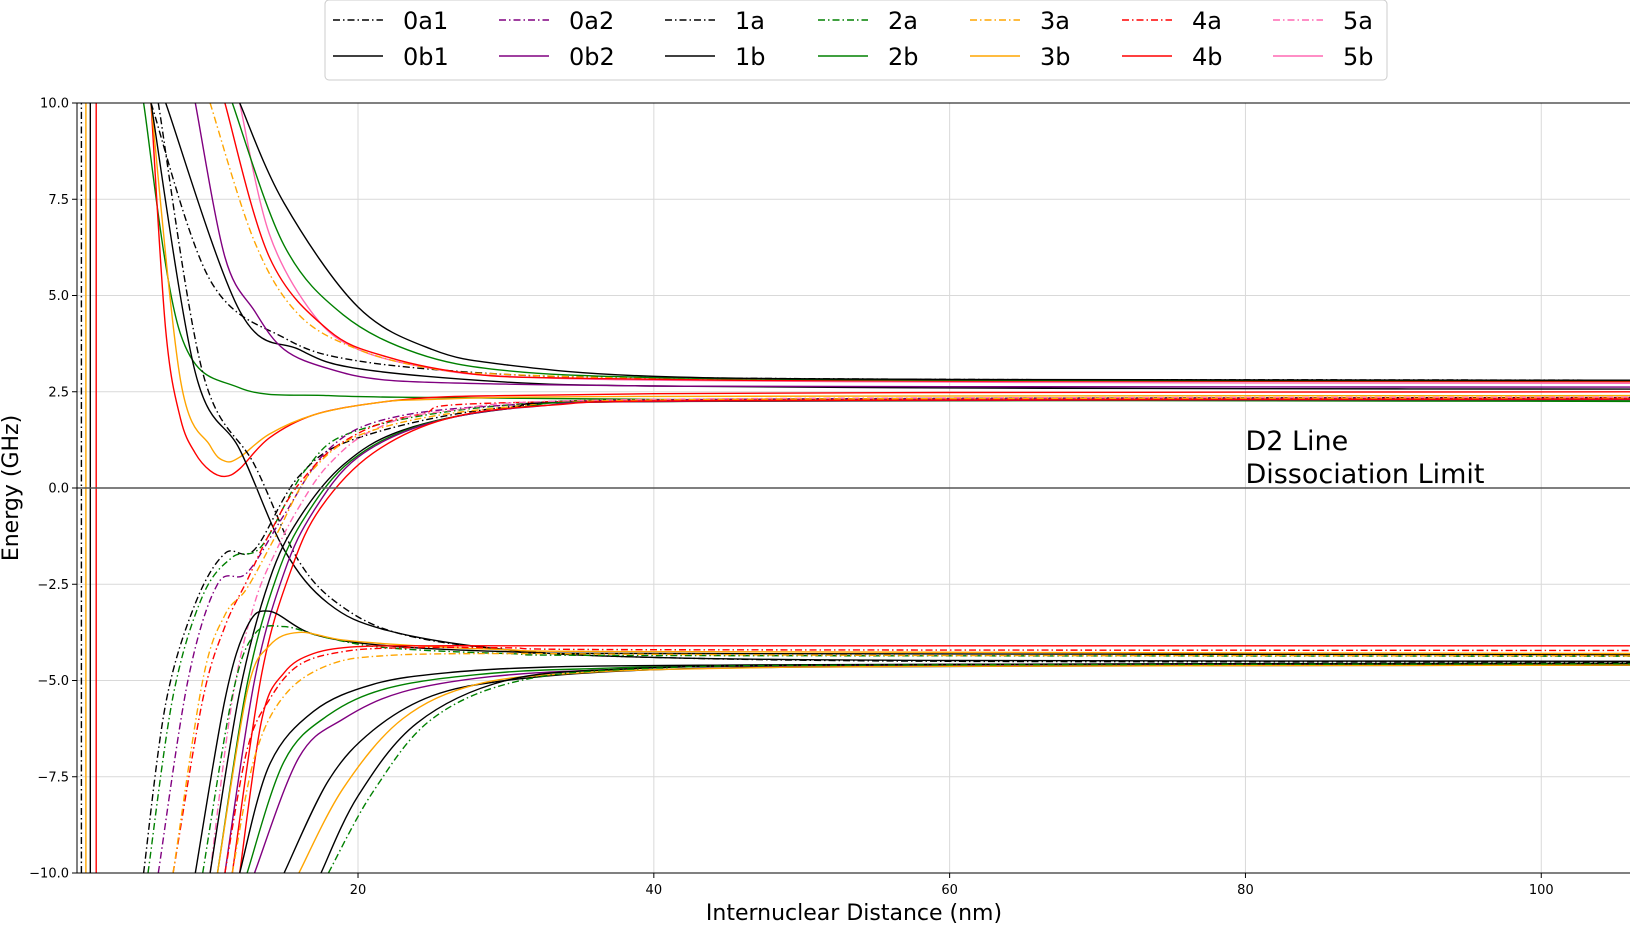 This screenshot has height=925, width=1630. I want to click on y-tick-label: 2.5, so click(58, 392).